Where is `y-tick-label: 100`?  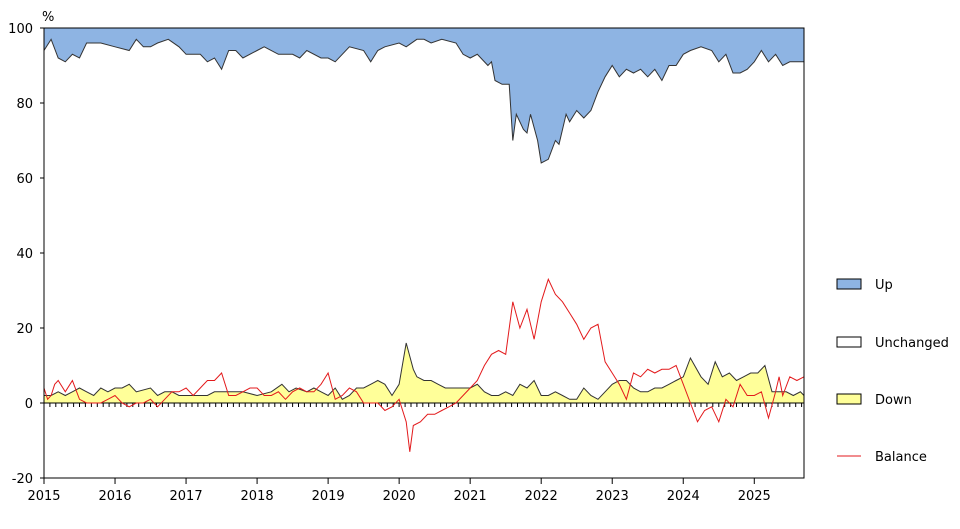 y-tick-label: 100 is located at coordinates (20, 29).